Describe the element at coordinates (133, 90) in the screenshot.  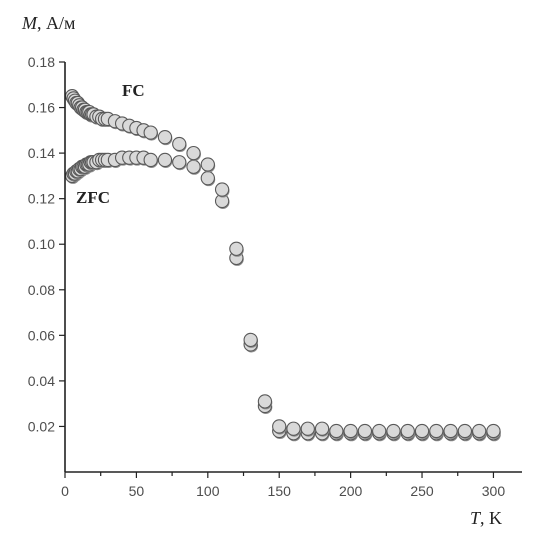
I see `series-label-fc: FC` at that location.